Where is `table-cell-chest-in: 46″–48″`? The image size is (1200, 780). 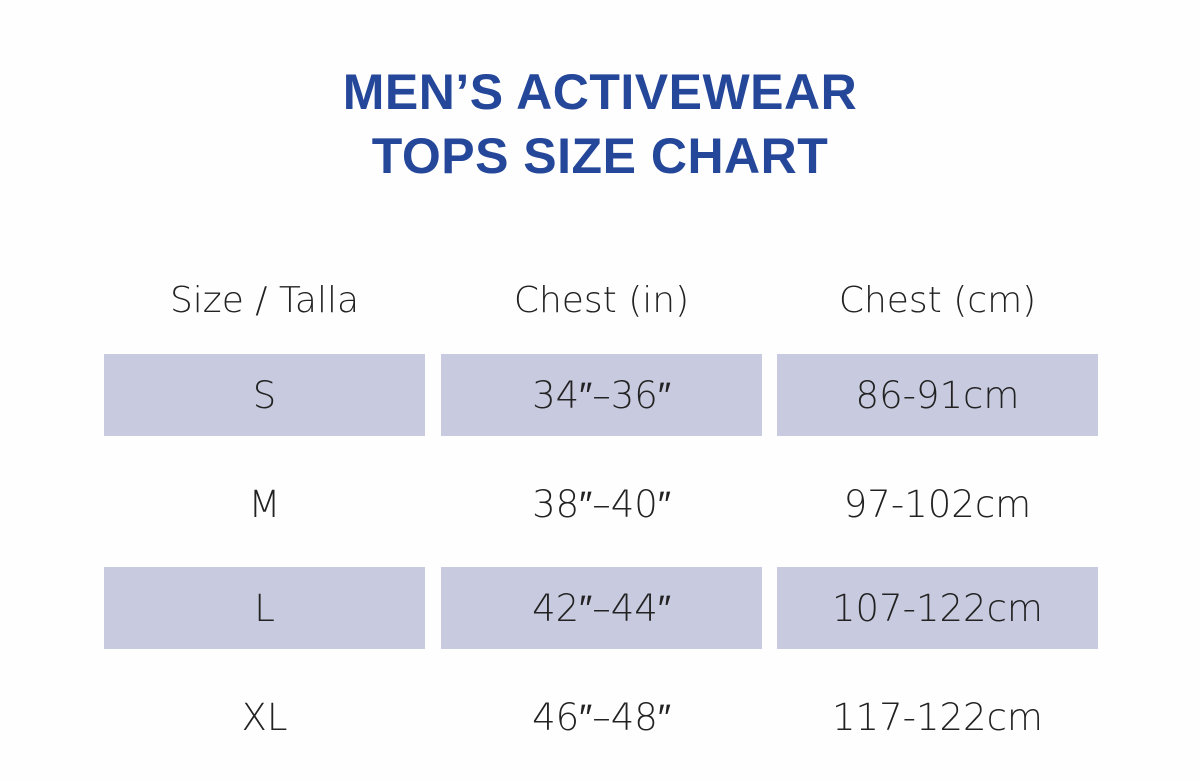
table-cell-chest-in: 46″–48″ is located at coordinates (601, 717).